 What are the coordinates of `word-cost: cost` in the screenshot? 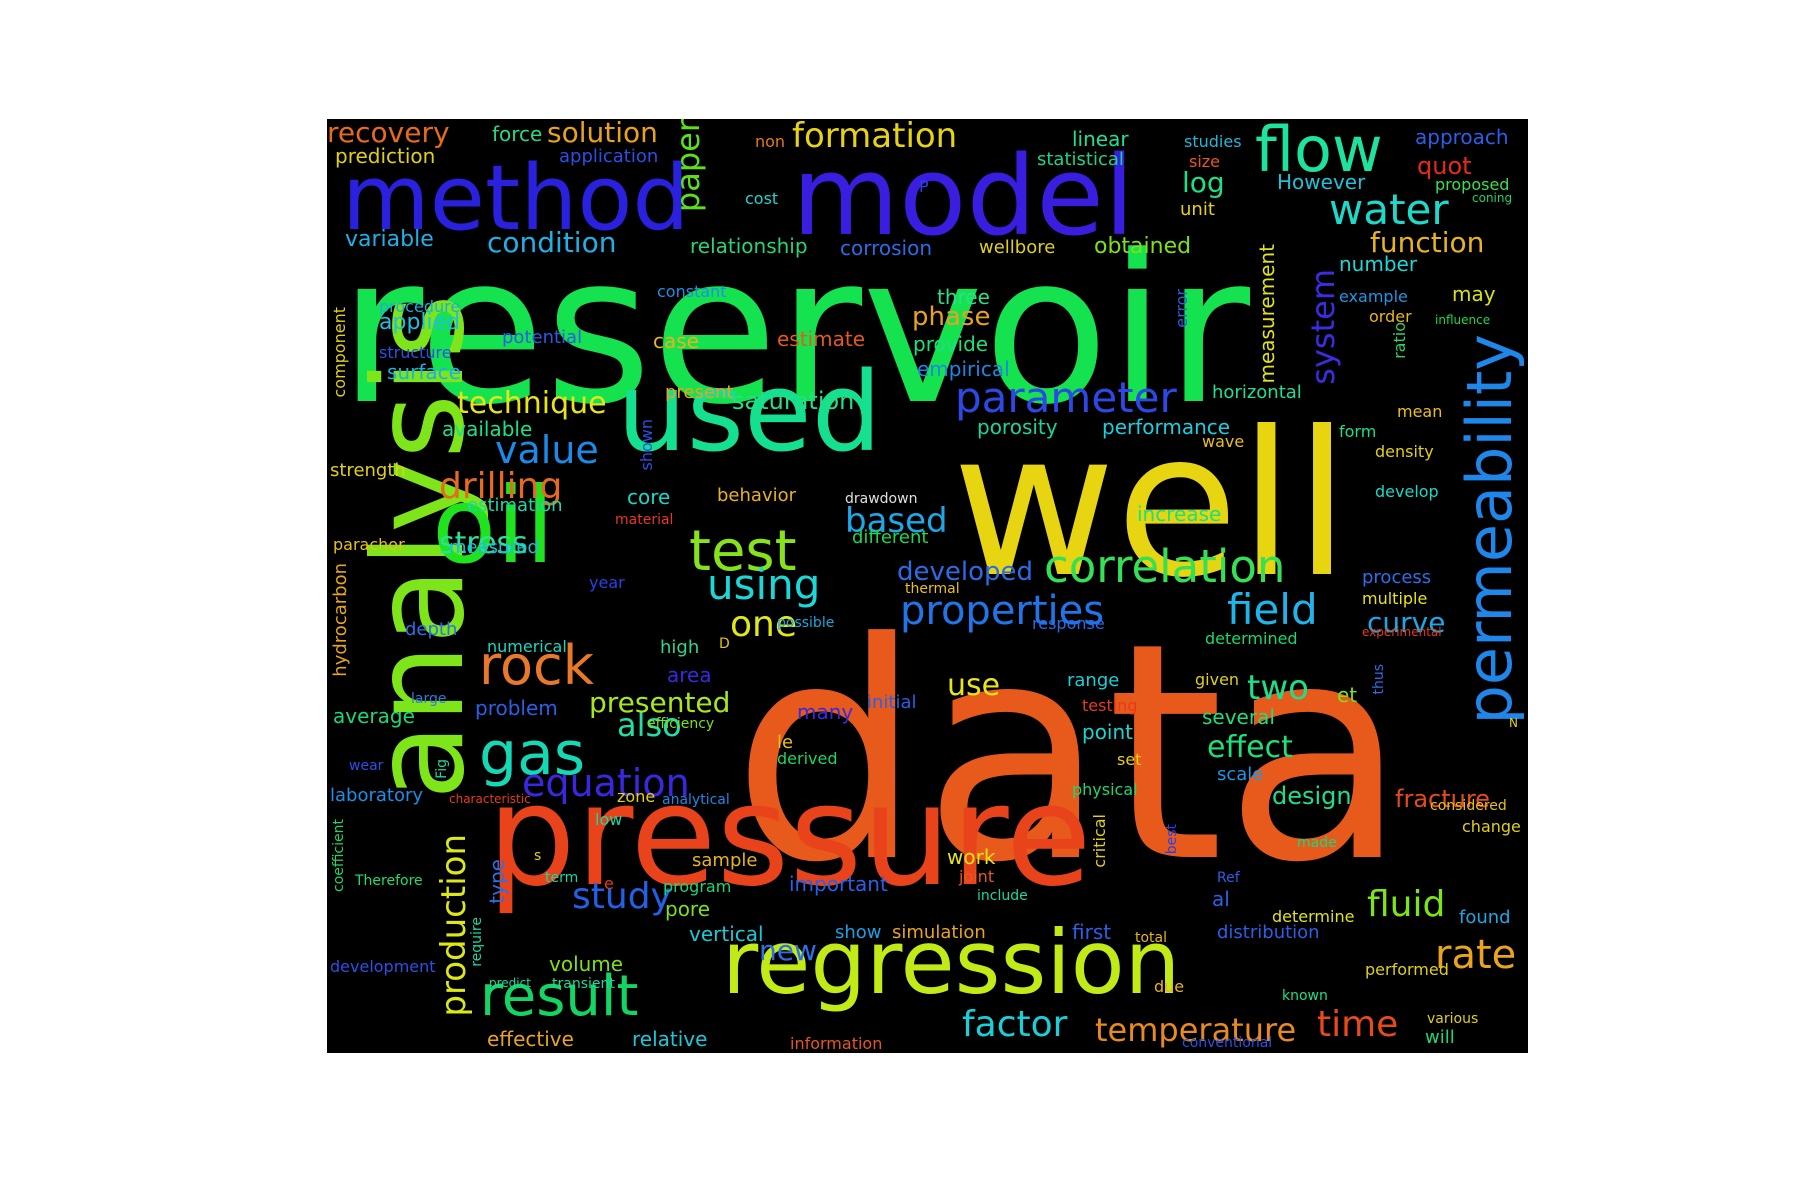 It's located at (762, 198).